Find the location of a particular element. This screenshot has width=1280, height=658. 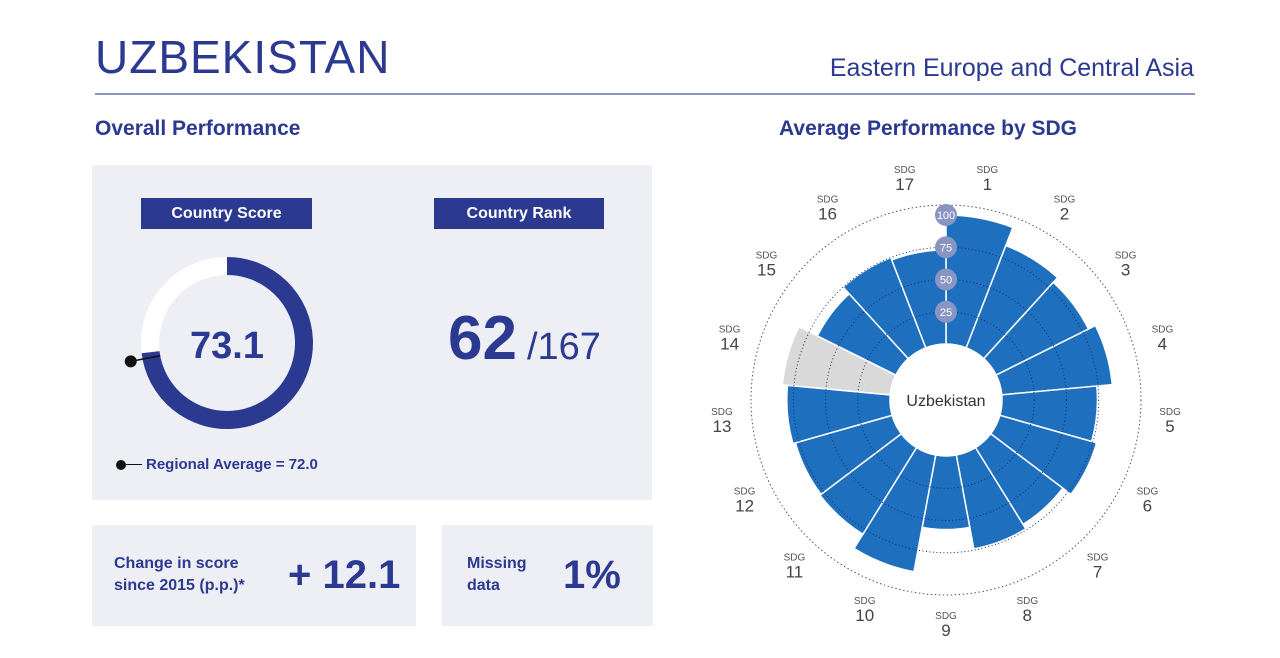

sdg-label-17: 17 is located at coordinates (904, 184).